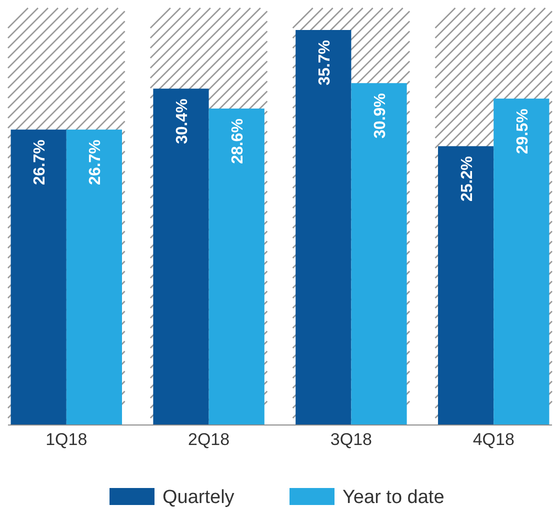  Describe the element at coordinates (198, 497) in the screenshot. I see `legend-label: Quartely` at that location.